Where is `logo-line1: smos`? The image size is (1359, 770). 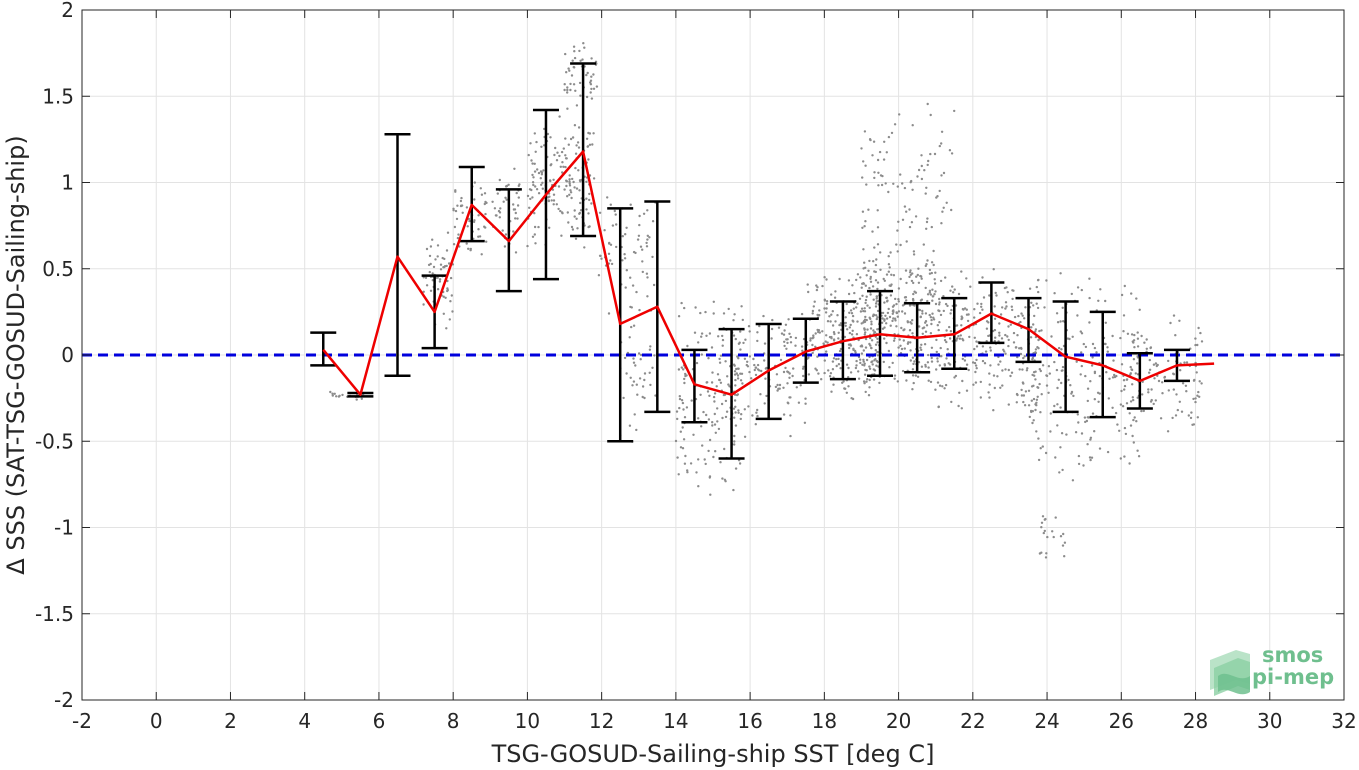 logo-line1: smos is located at coordinates (1292, 655).